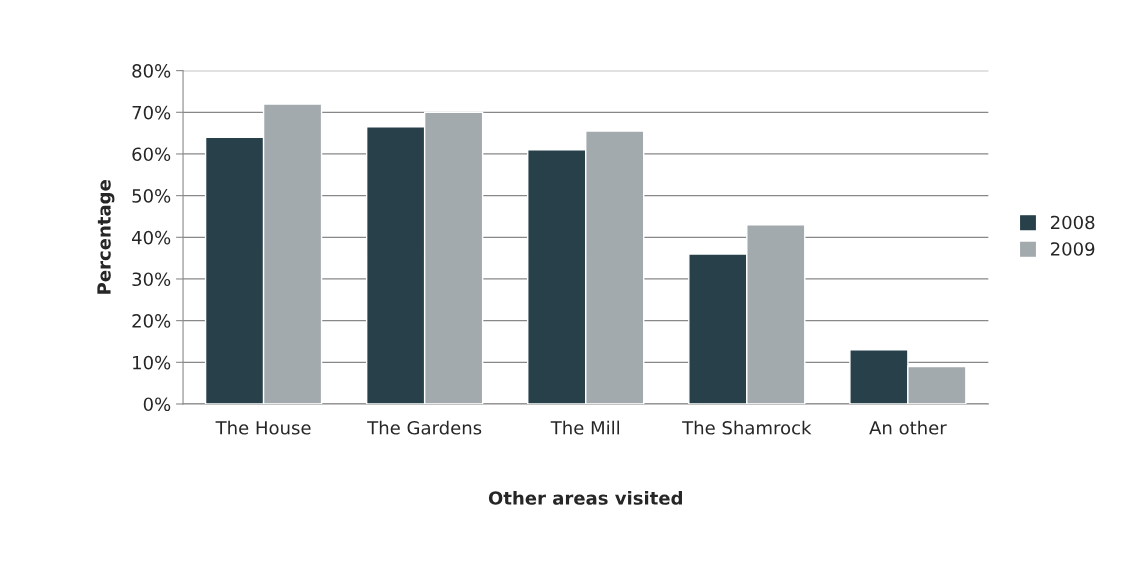  Describe the element at coordinates (1072, 222) in the screenshot. I see `legend-label: 2008` at that location.